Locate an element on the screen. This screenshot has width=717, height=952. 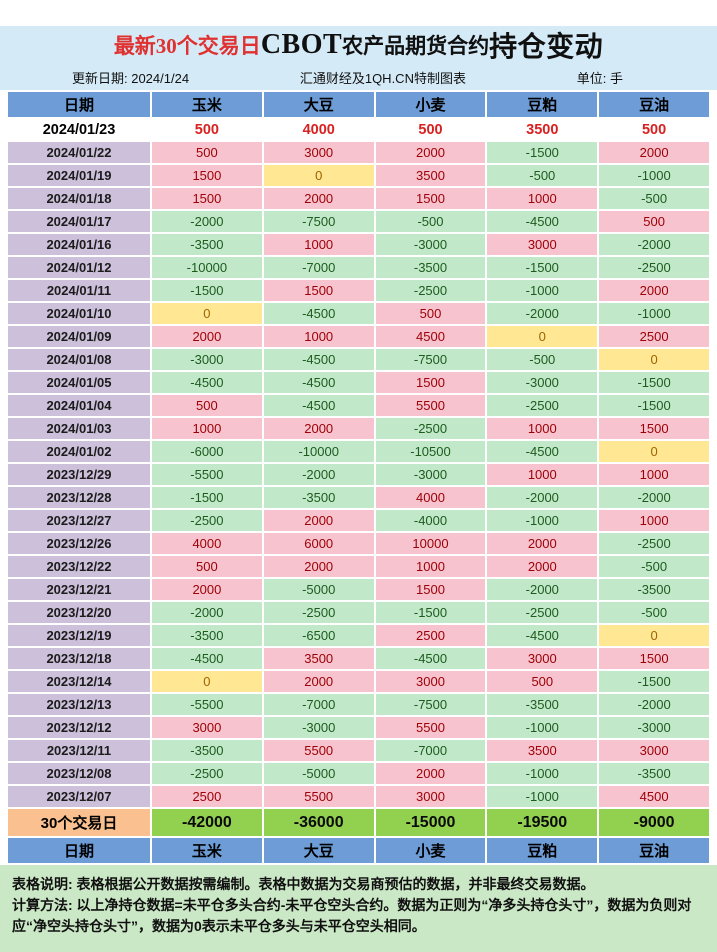
date-cell: 2023/12/13 is located at coordinates (79, 704).